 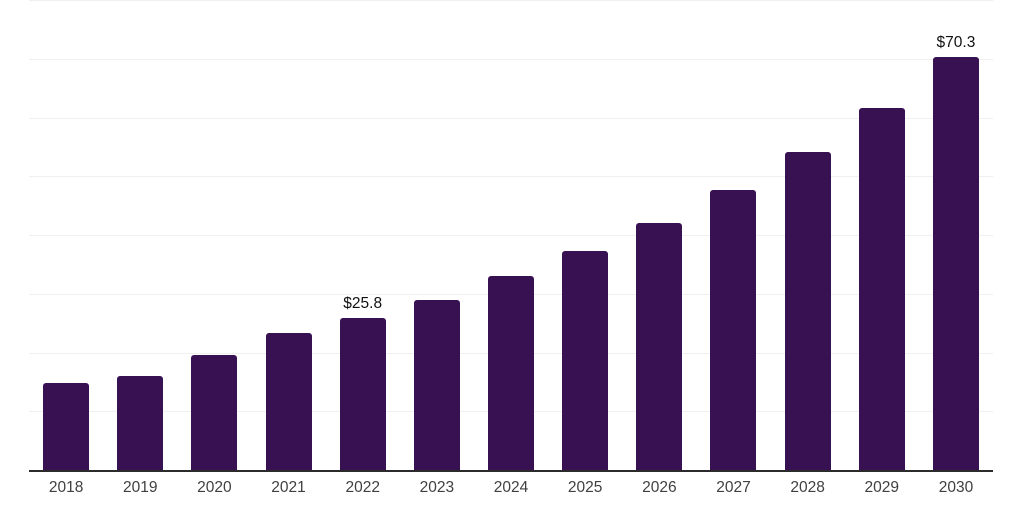 I want to click on x-tick-2026: 2026, so click(x=659, y=487).